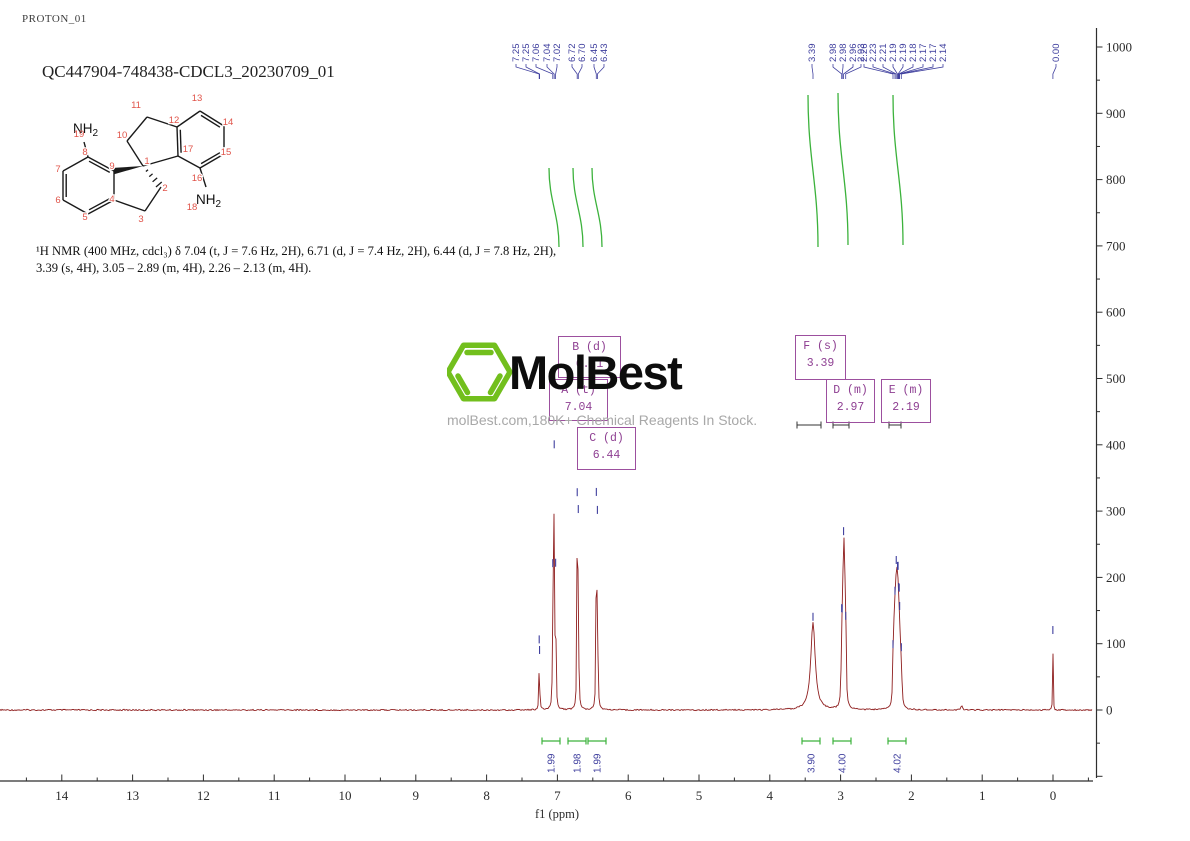 Image resolution: width=1190 pixels, height=841 pixels. Describe the element at coordinates (606, 448) in the screenshot. I see `multiplet-box: C (d) 6.44` at that location.